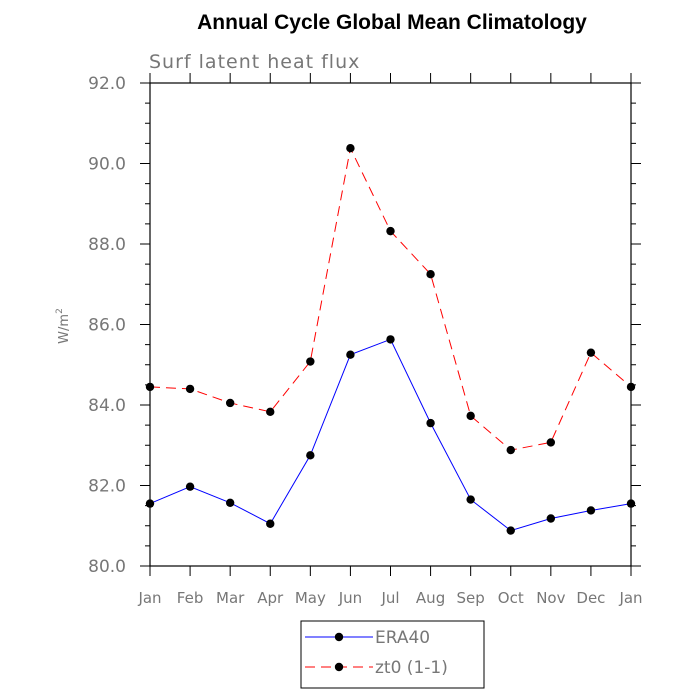  What do you see at coordinates (254, 62) in the screenshot?
I see `chart-subtitle: Surf latent heat flux` at bounding box center [254, 62].